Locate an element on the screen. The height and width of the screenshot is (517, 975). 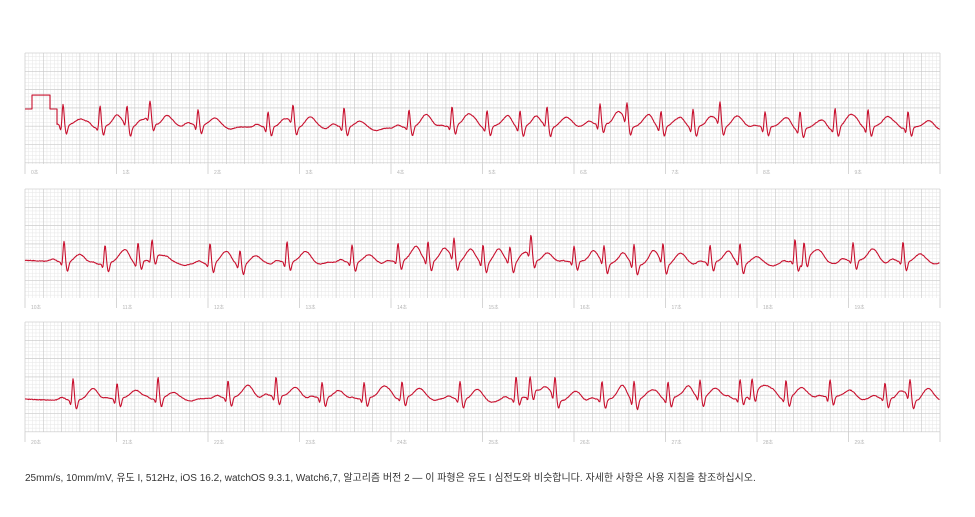
second-tick-label: 8초 is located at coordinates (767, 173).